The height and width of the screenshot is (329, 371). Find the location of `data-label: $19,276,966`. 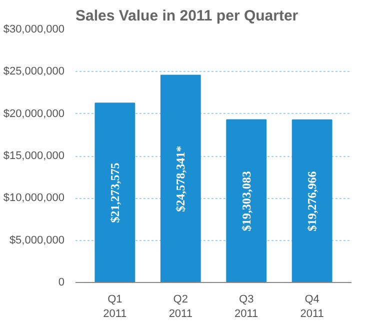

data-label: $19,276,966 is located at coordinates (312, 201).